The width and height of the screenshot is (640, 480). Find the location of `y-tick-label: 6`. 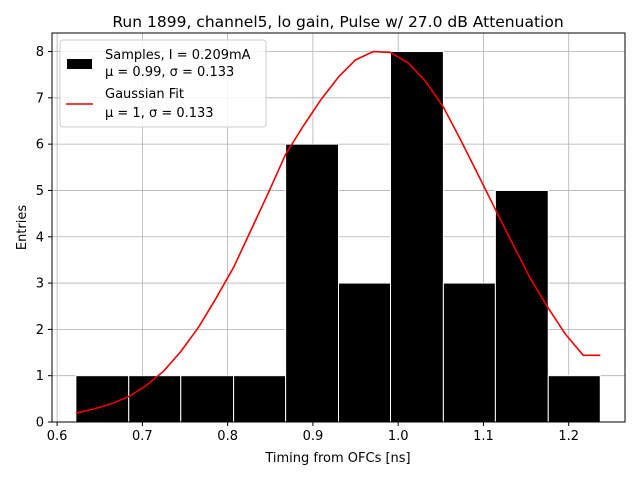

y-tick-label: 6 is located at coordinates (40, 145).